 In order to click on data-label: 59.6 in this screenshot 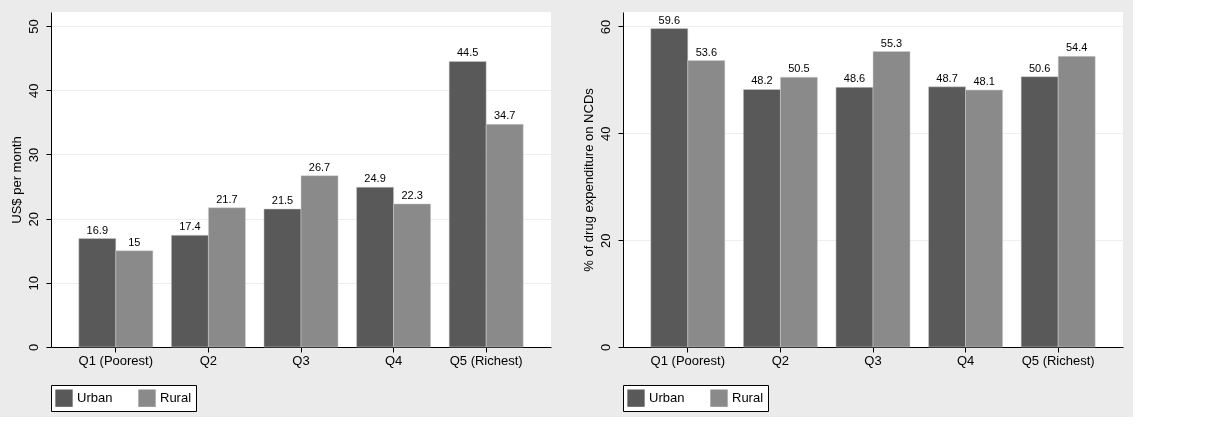, I will do `click(669, 19)`.